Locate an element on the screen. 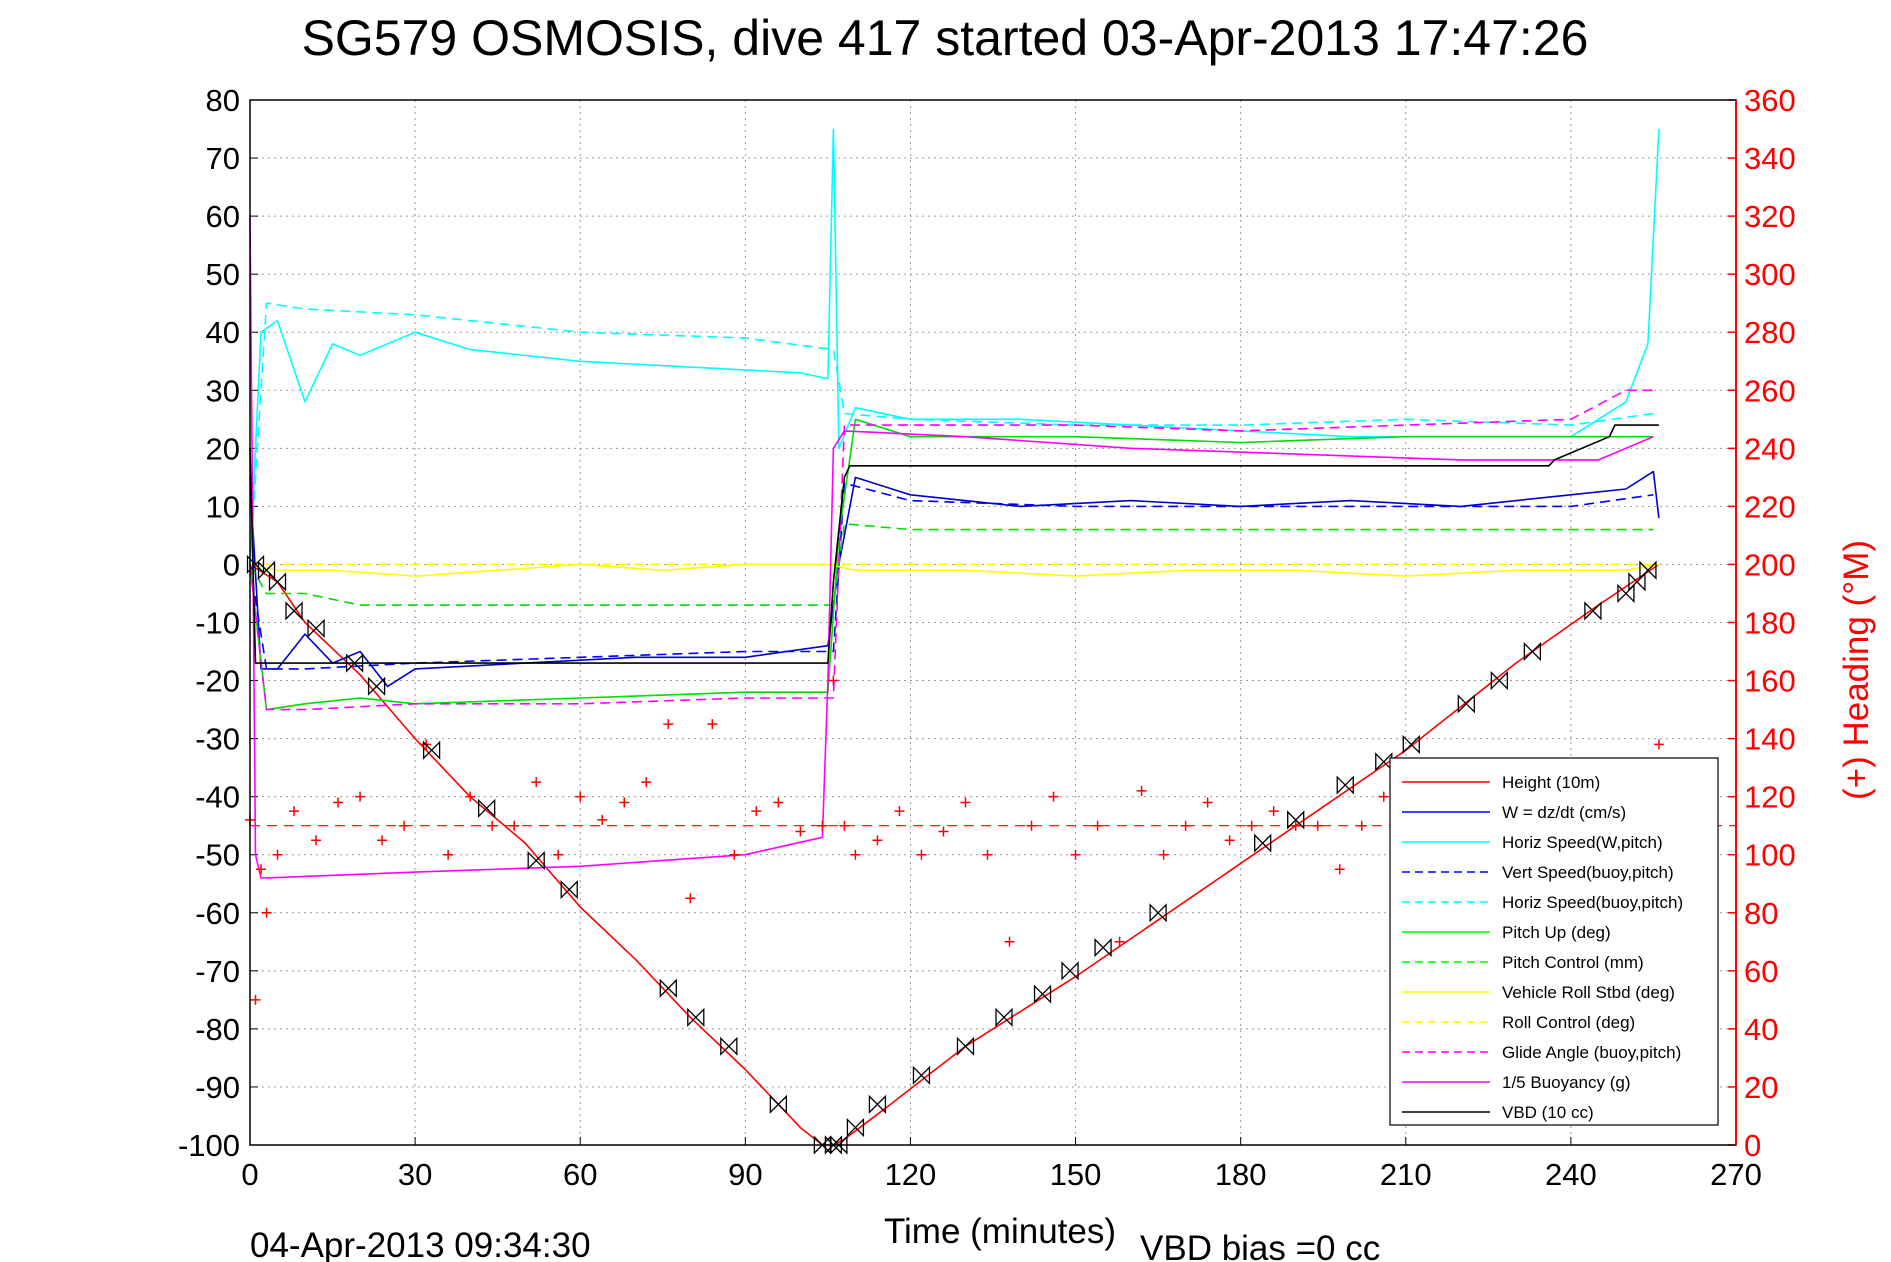 This screenshot has height=1262, width=1891. y-tick-label: 20 is located at coordinates (223, 448).